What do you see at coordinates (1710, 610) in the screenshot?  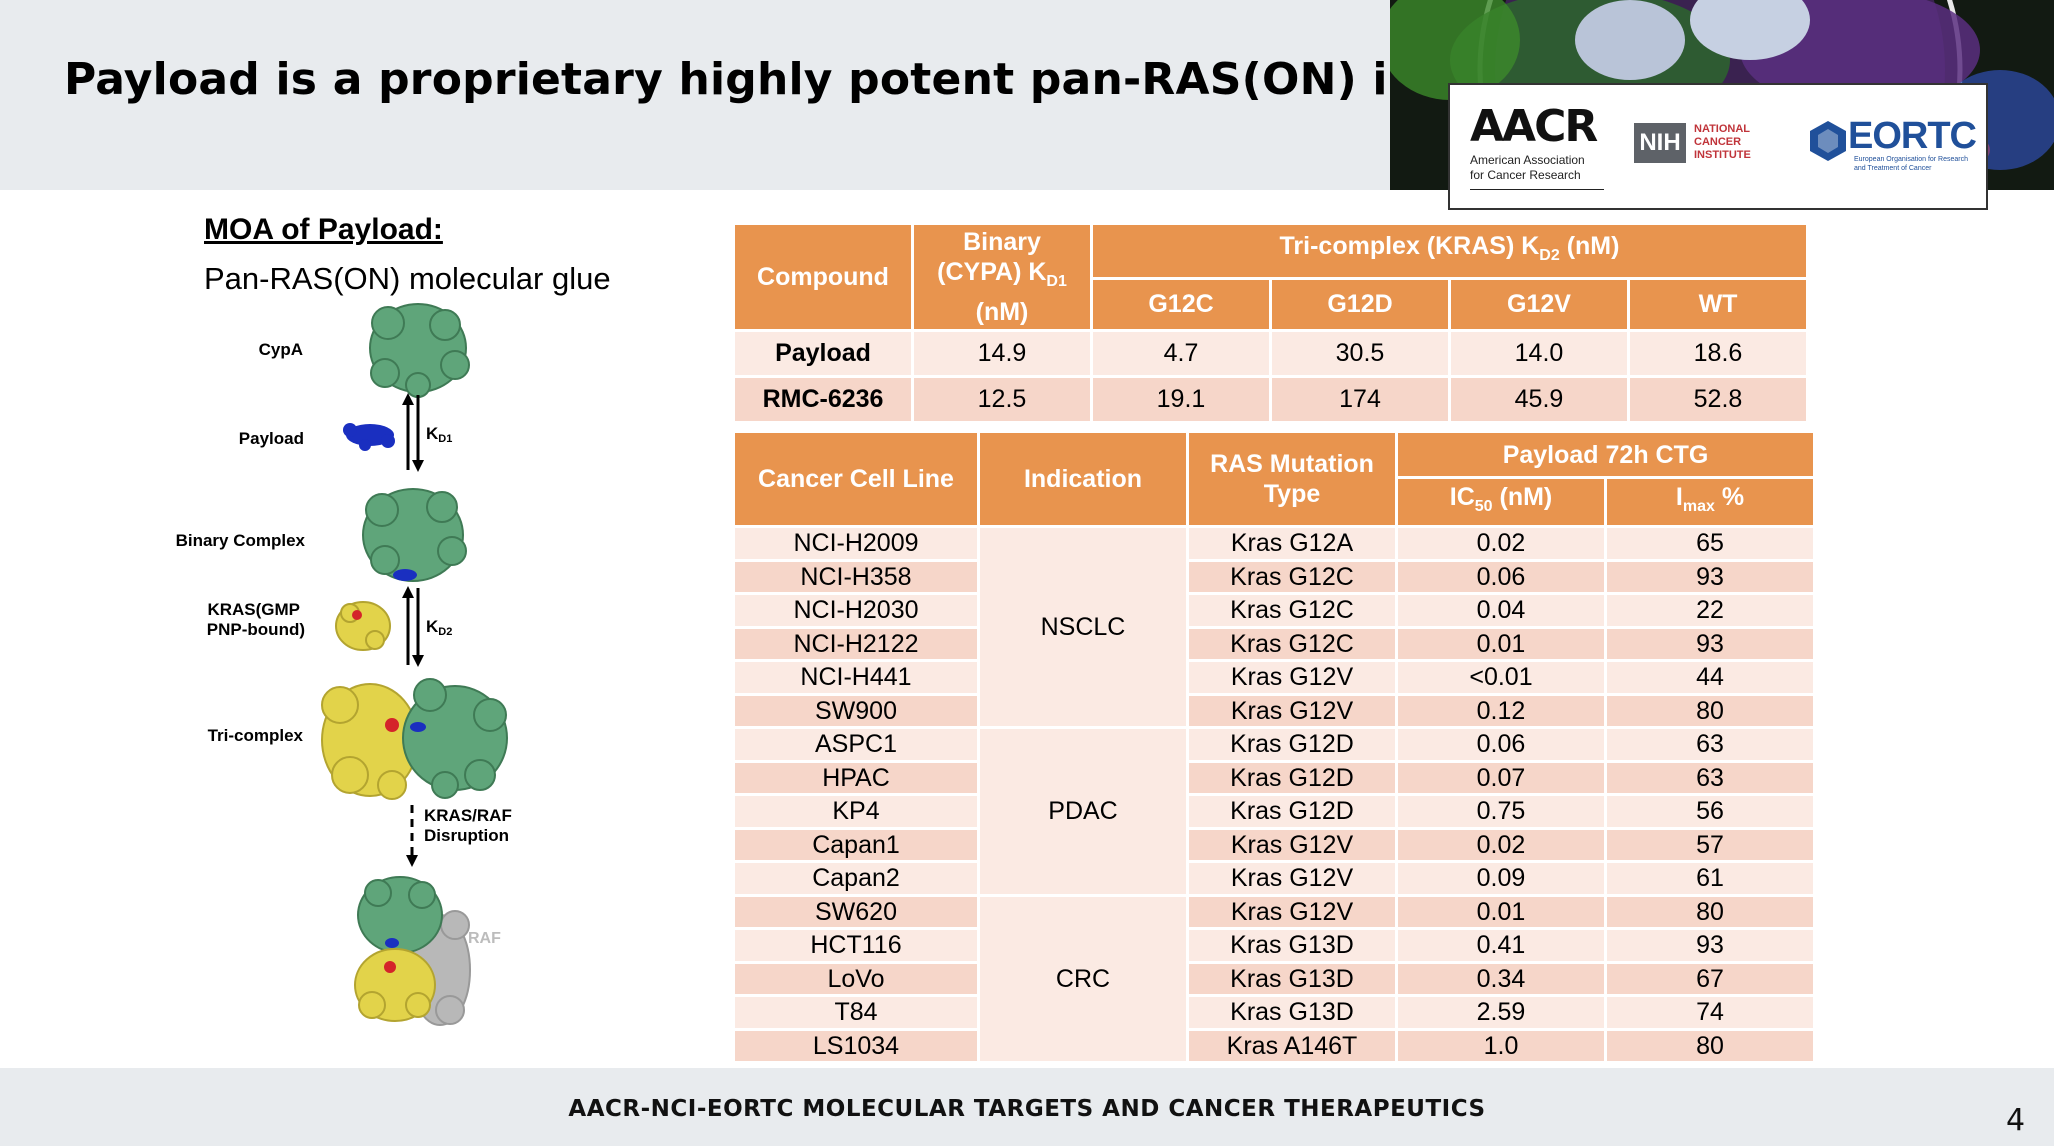 I see `cell-imax: 22` at bounding box center [1710, 610].